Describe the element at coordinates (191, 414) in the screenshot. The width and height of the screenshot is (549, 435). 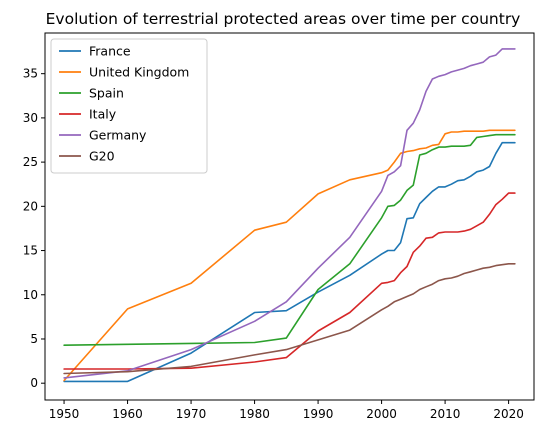
I see `x-tick-label: 1970` at that location.